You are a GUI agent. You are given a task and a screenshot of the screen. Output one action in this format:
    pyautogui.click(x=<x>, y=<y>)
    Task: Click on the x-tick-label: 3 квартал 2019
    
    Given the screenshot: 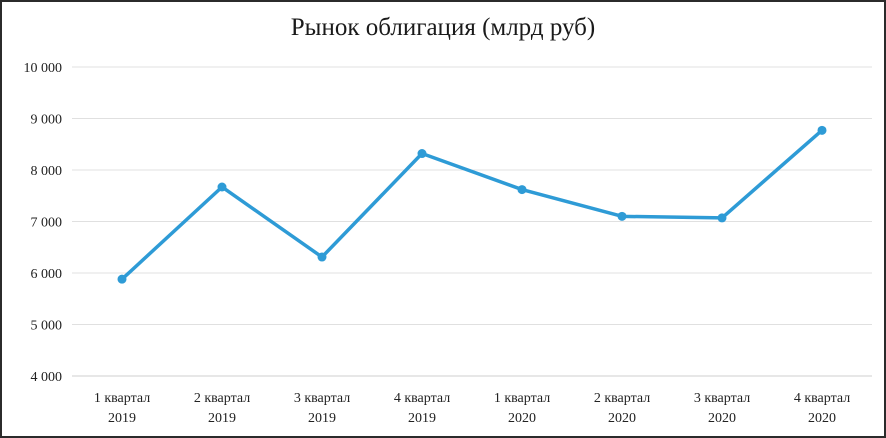 What is the action you would take?
    pyautogui.click(x=322, y=408)
    